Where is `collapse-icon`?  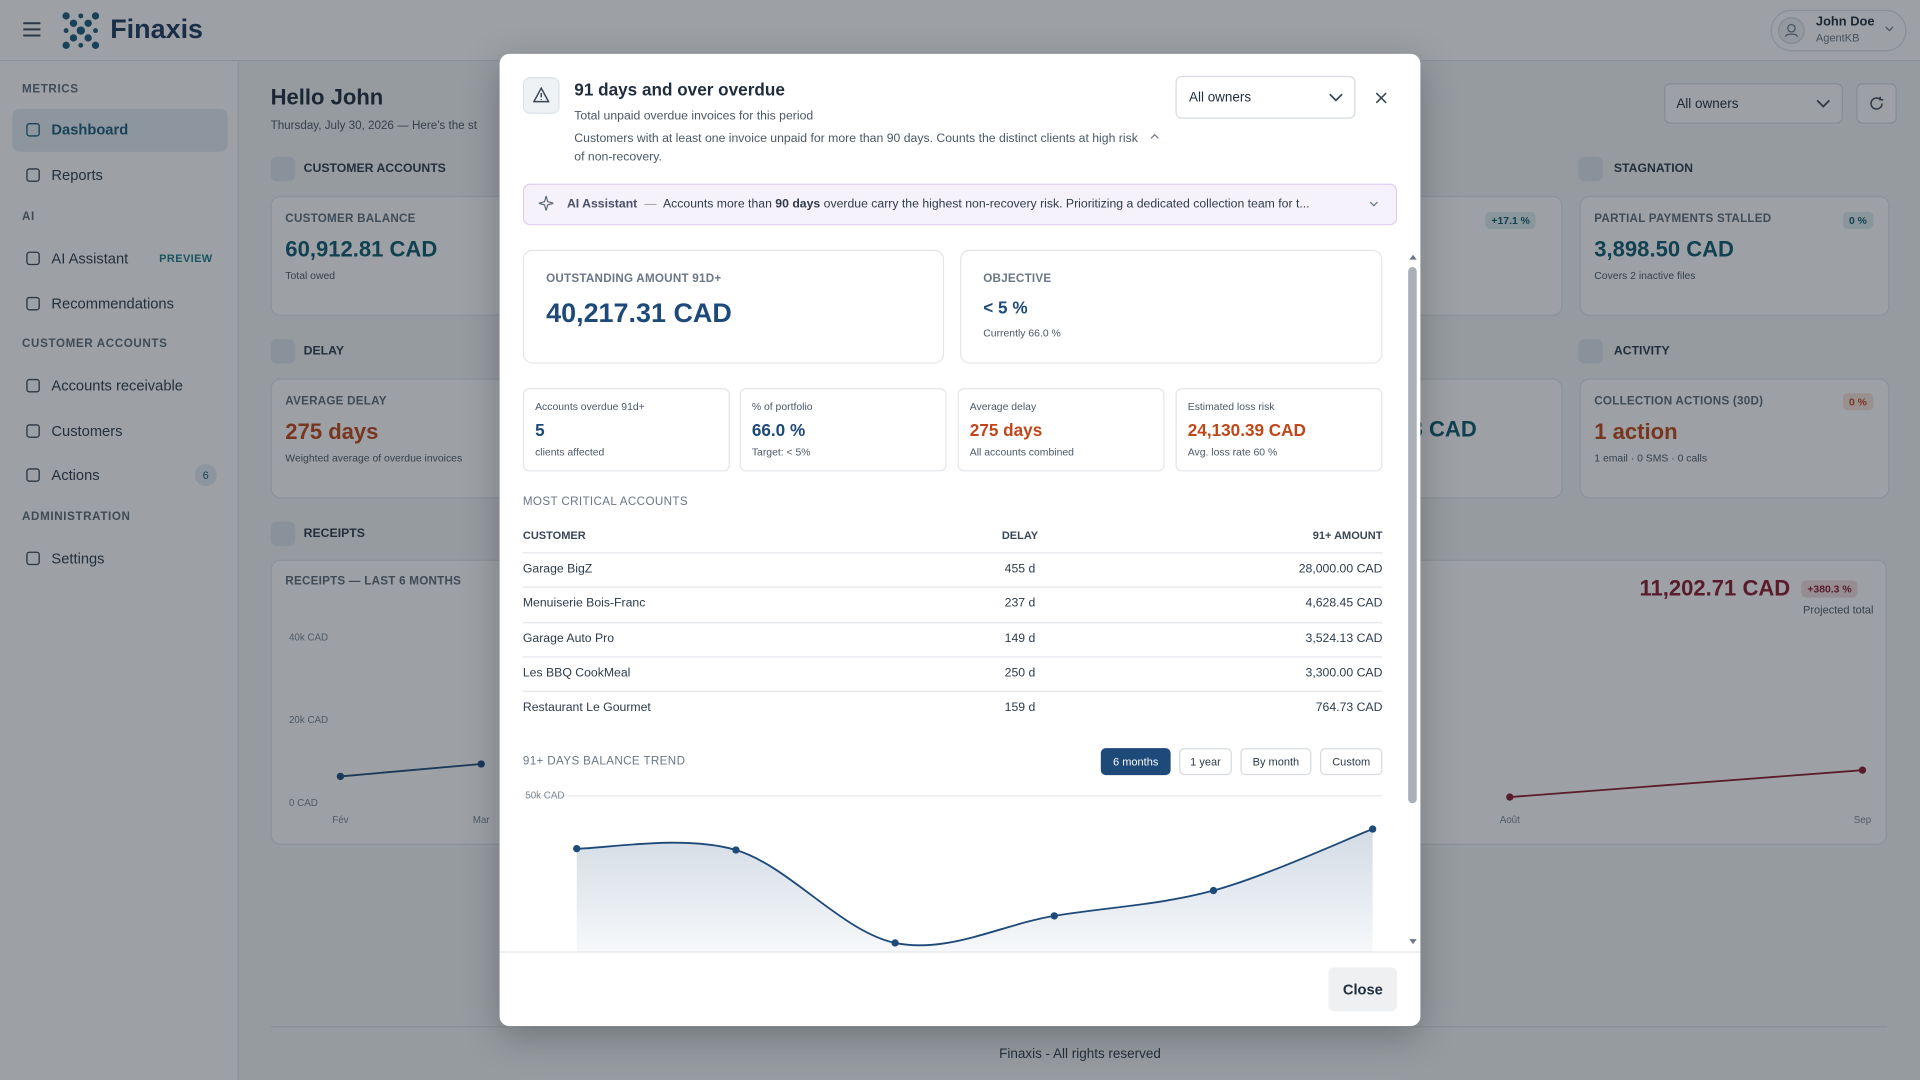 collapse-icon is located at coordinates (1155, 136).